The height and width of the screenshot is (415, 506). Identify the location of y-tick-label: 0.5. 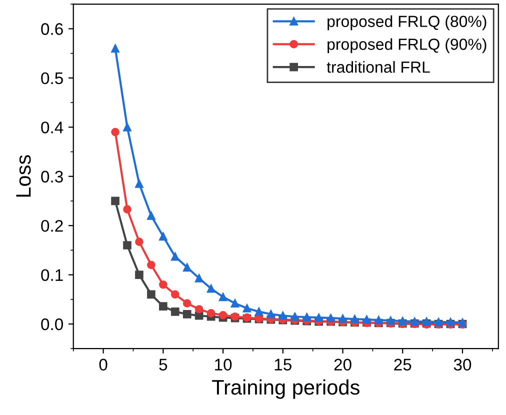
(52, 78).